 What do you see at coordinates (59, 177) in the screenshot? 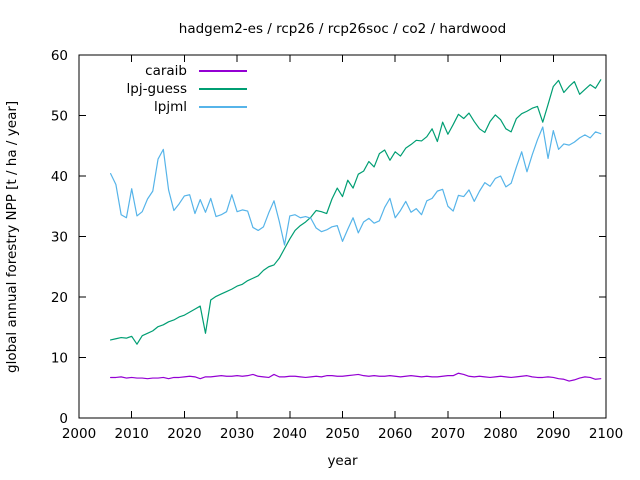
I see `y-tick-label: 40` at bounding box center [59, 177].